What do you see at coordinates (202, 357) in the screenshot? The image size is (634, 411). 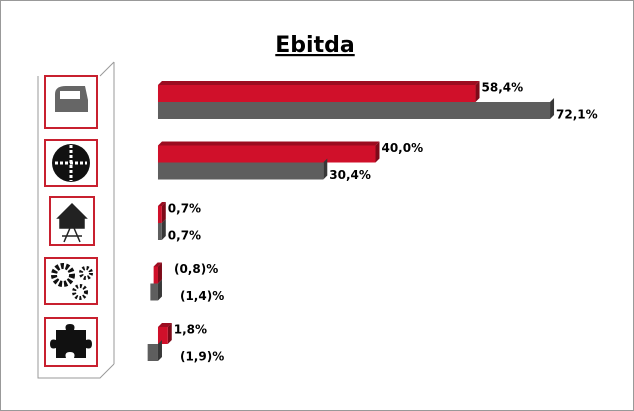 I see `value-label: (1,9)%` at bounding box center [202, 357].